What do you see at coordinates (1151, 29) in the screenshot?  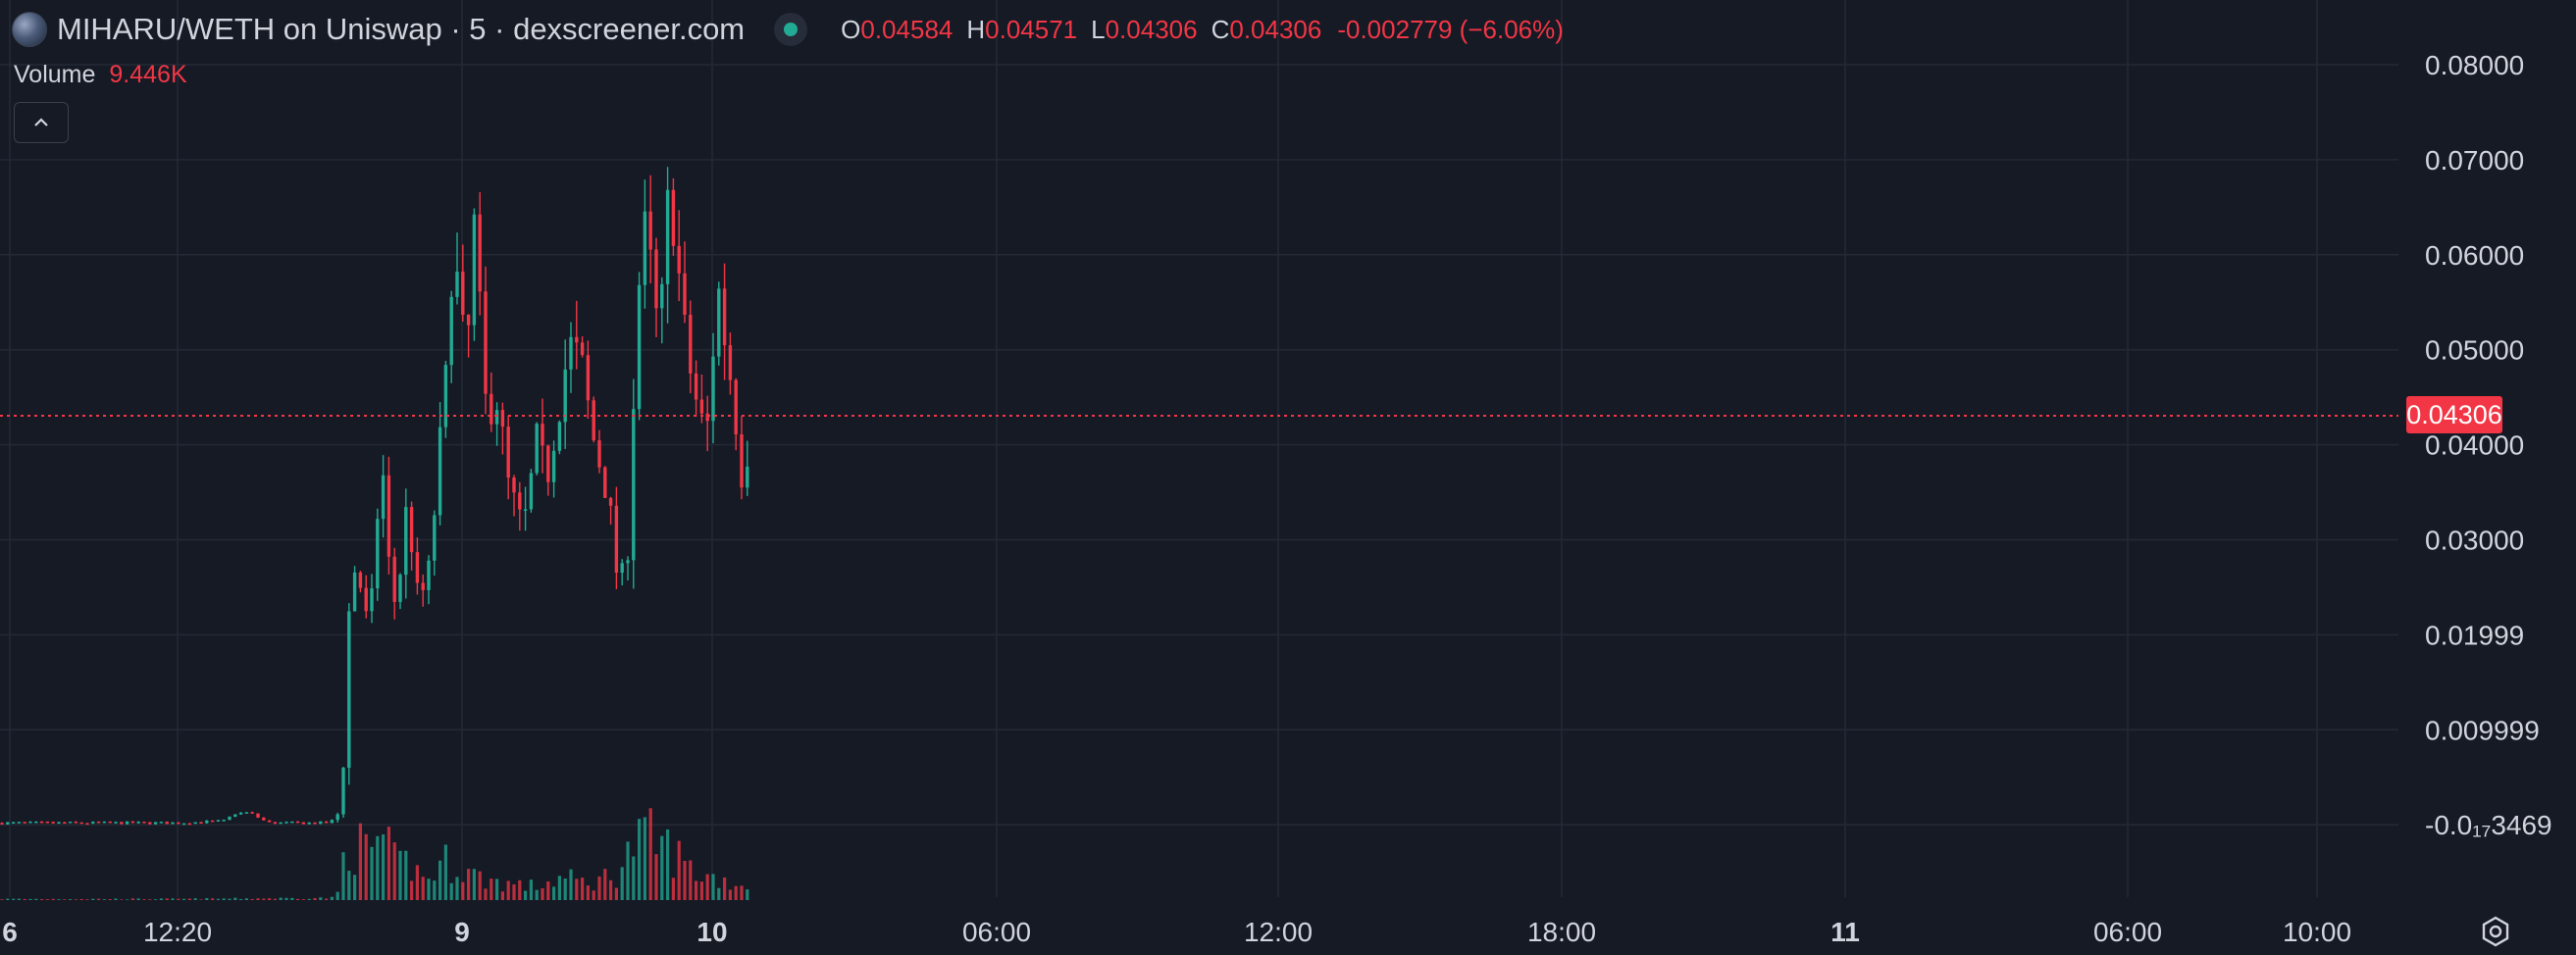 I see `low-value: 0.04306` at bounding box center [1151, 29].